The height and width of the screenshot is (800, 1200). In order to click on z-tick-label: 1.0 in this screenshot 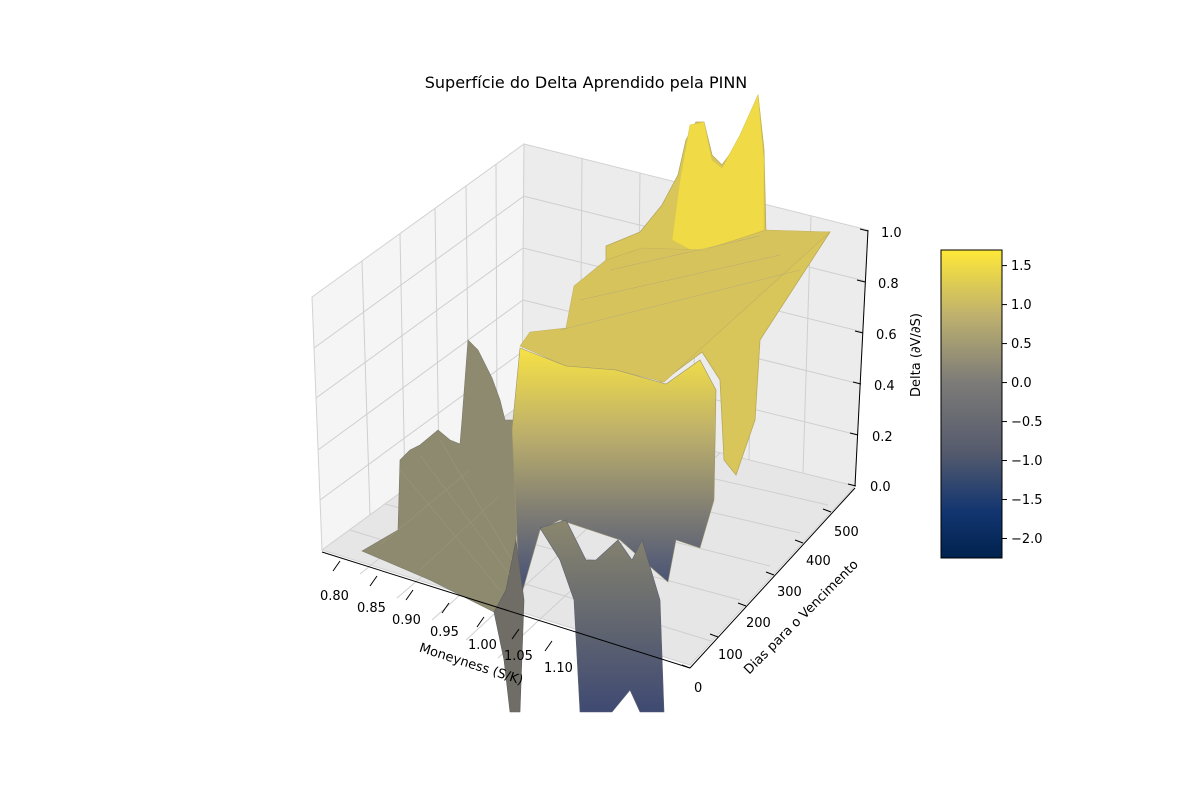, I will do `click(891, 233)`.